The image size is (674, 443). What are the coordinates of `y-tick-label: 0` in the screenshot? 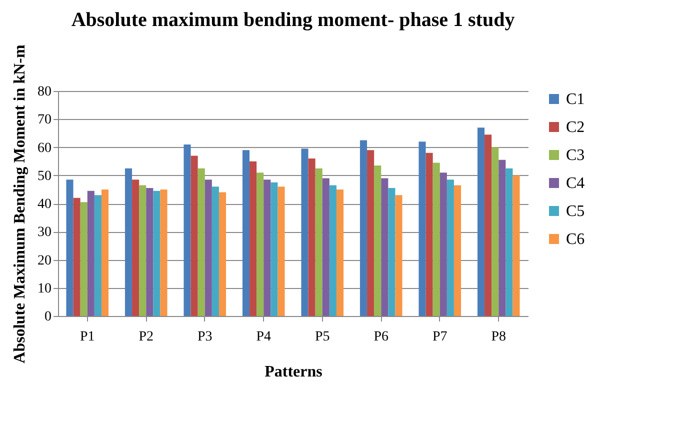 It's located at (48, 317).